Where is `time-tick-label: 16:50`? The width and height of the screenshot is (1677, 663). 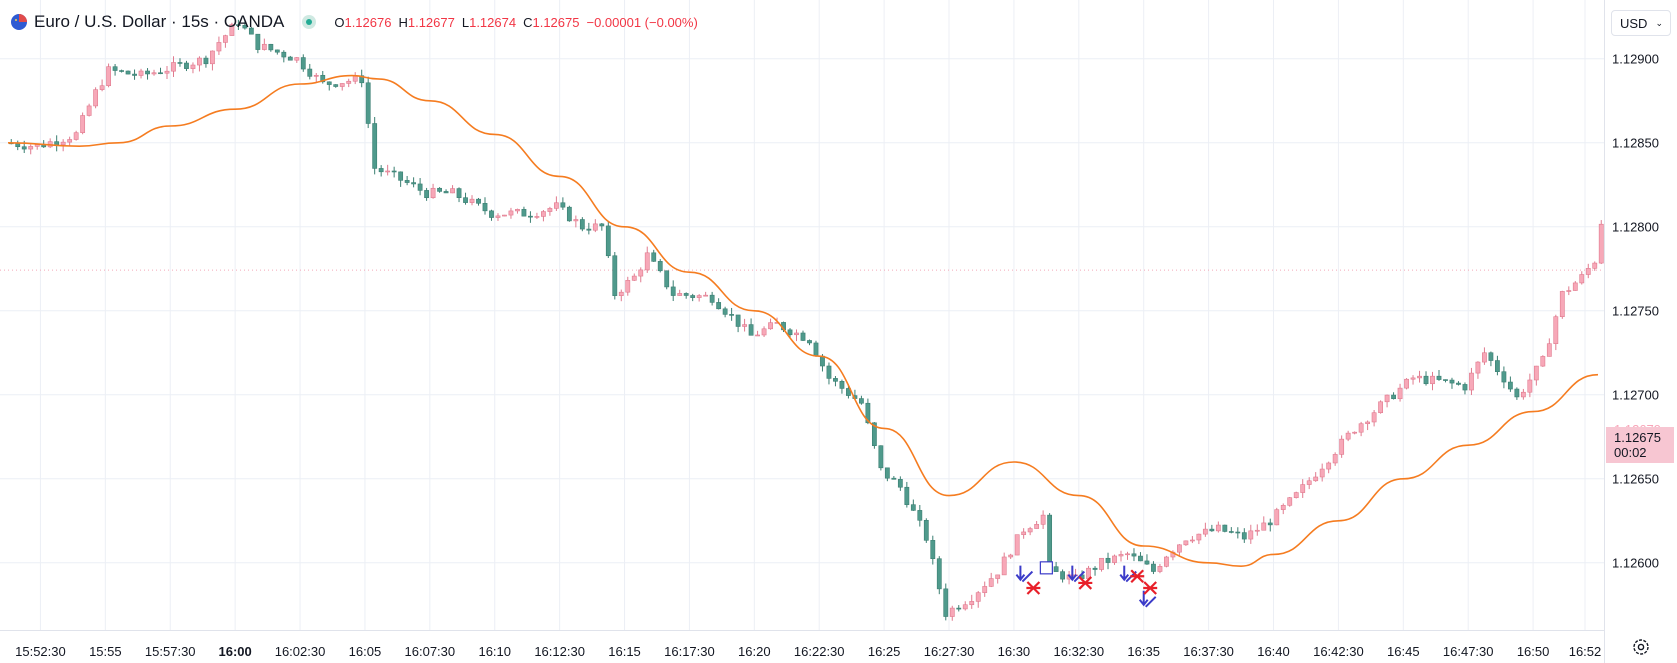 time-tick-label: 16:50 is located at coordinates (1533, 651).